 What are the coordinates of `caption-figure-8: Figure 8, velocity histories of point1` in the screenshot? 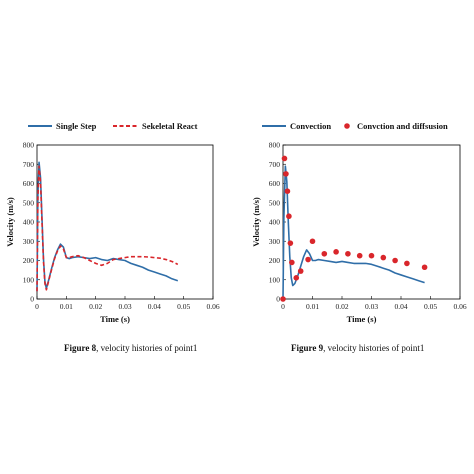 It's located at (130, 348).